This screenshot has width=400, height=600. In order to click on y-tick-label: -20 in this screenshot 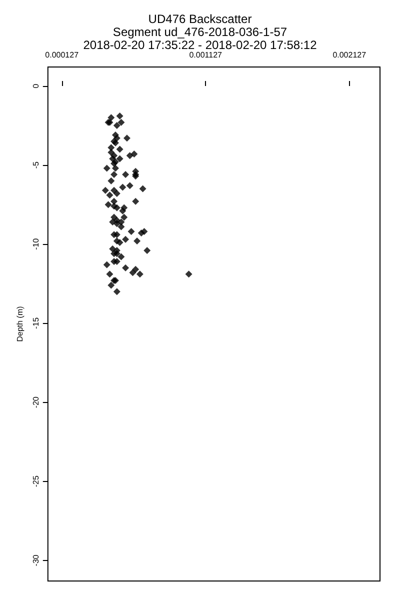, I will do `click(35, 402)`.